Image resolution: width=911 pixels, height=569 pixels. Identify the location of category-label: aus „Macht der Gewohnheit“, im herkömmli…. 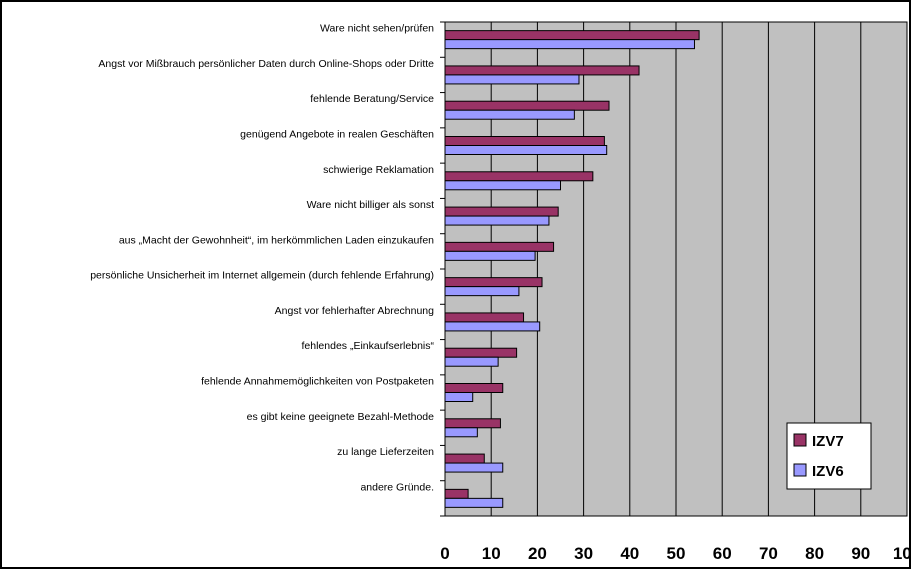
(276, 240).